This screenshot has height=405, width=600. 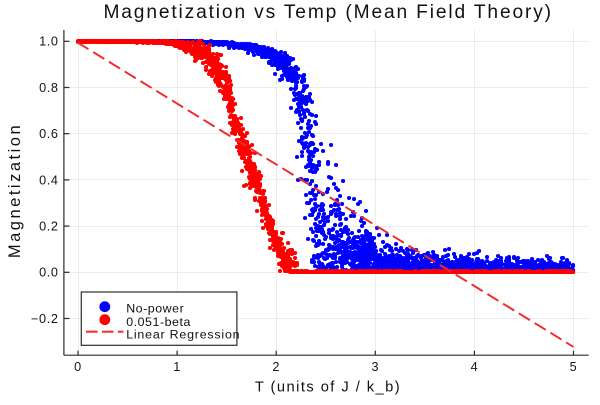 I want to click on svg-text: Magnetization, so click(x=15, y=190).